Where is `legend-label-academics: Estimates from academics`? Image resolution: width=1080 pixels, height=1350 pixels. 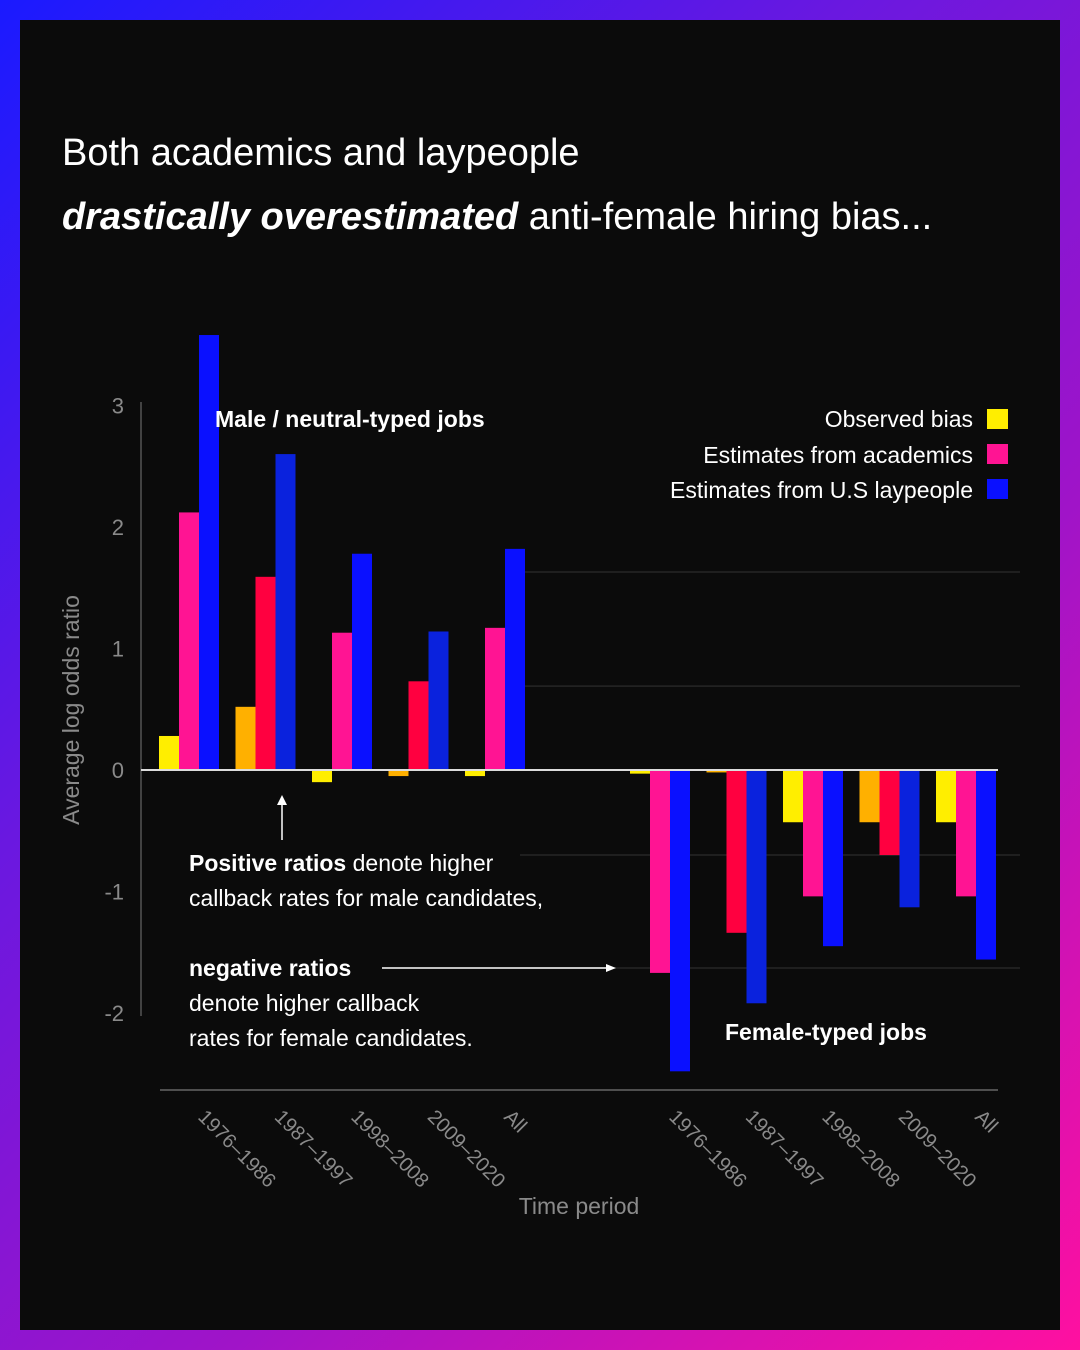 legend-label-academics: Estimates from academics is located at coordinates (838, 455).